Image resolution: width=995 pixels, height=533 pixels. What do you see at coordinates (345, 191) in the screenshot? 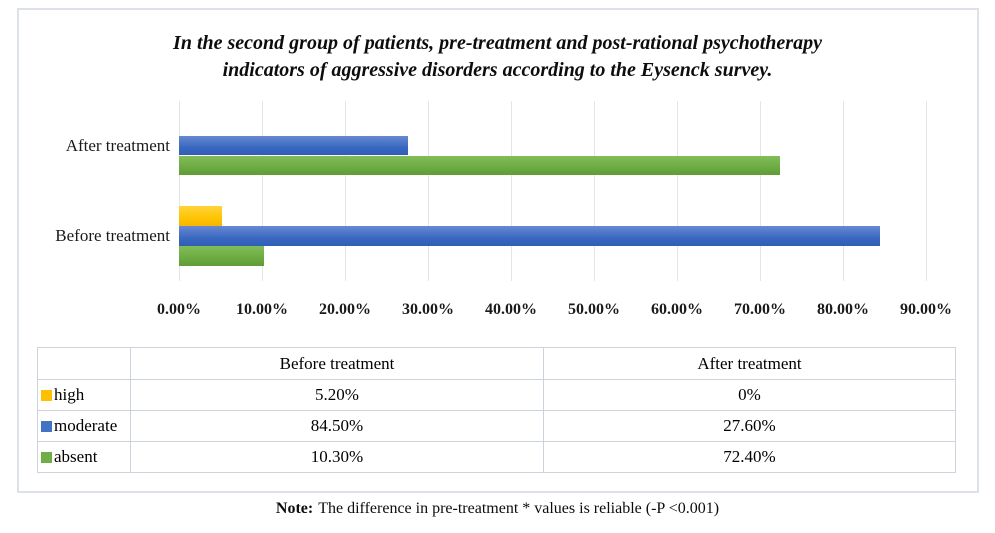
I see `gridline-20.00%` at bounding box center [345, 191].